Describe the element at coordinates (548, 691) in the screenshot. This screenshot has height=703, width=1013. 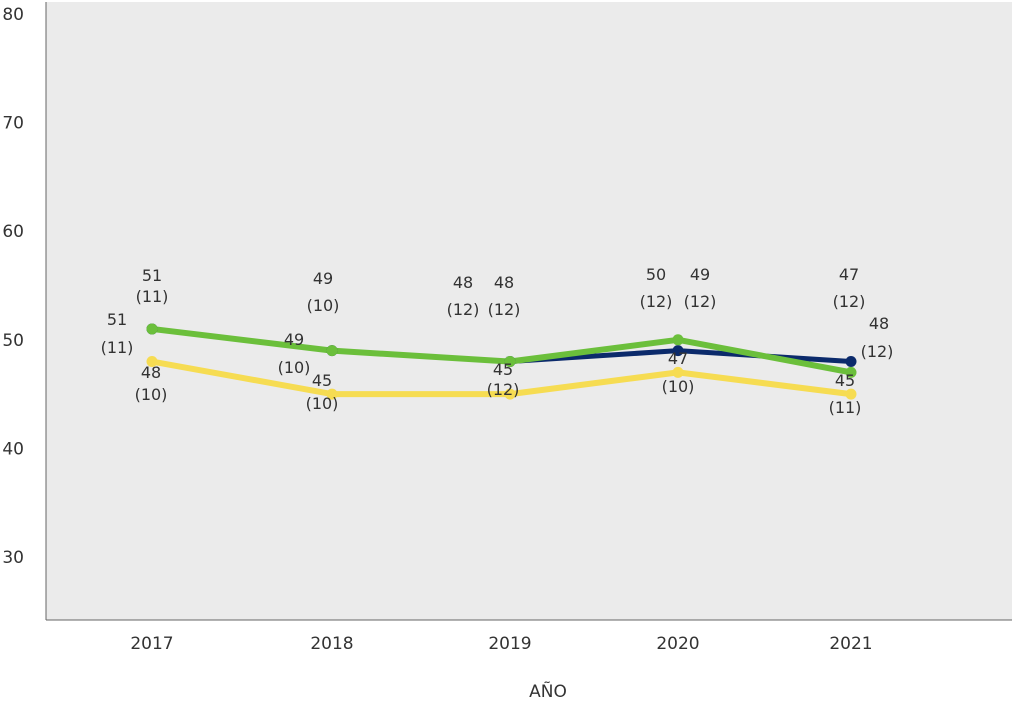
I see `x-axis-title: AÑO` at that location.